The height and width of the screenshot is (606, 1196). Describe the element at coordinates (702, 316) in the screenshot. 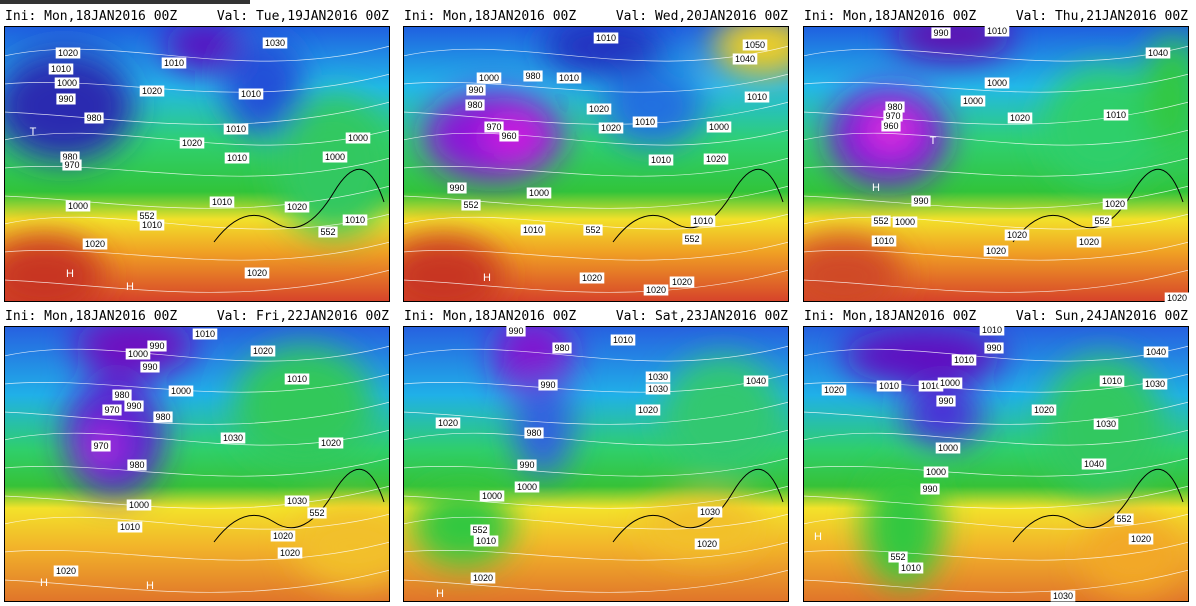

I see `valid-label: Val: Sat,23JAN2016 00Z` at that location.